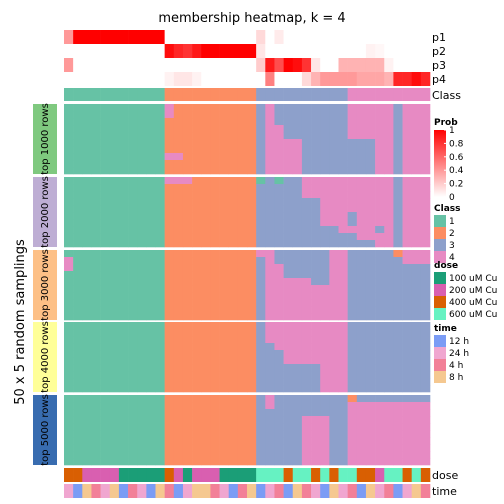 This screenshot has height=504, width=504. What do you see at coordinates (439, 65) in the screenshot?
I see `prob-row-label: p3` at bounding box center [439, 65].